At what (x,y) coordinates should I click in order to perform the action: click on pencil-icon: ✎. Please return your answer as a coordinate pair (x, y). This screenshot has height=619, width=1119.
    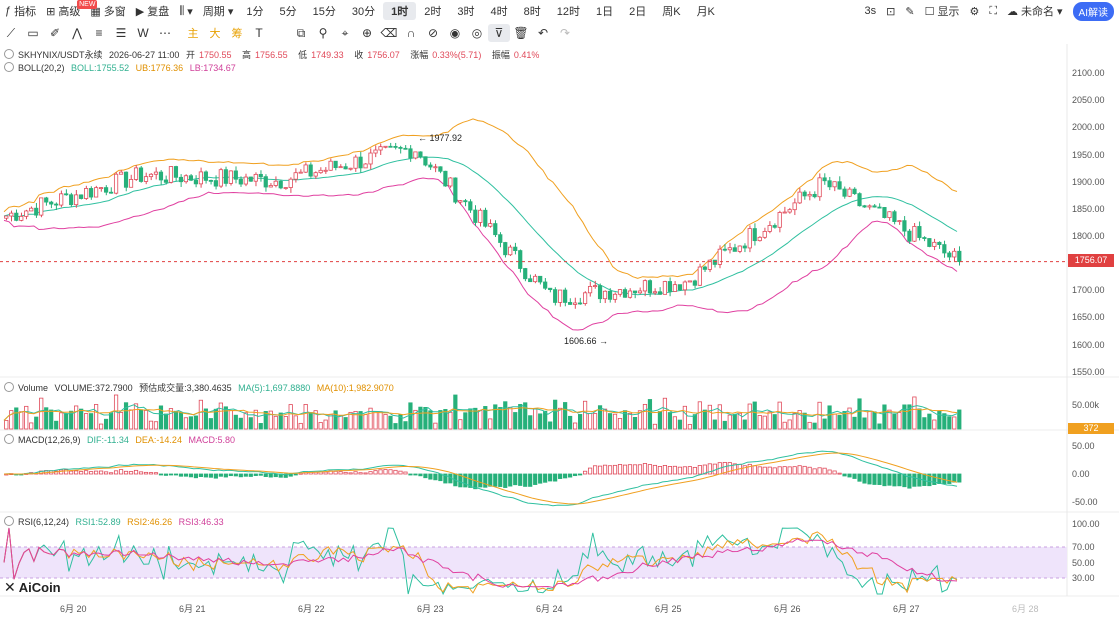
    Looking at the image, I should click on (910, 11).